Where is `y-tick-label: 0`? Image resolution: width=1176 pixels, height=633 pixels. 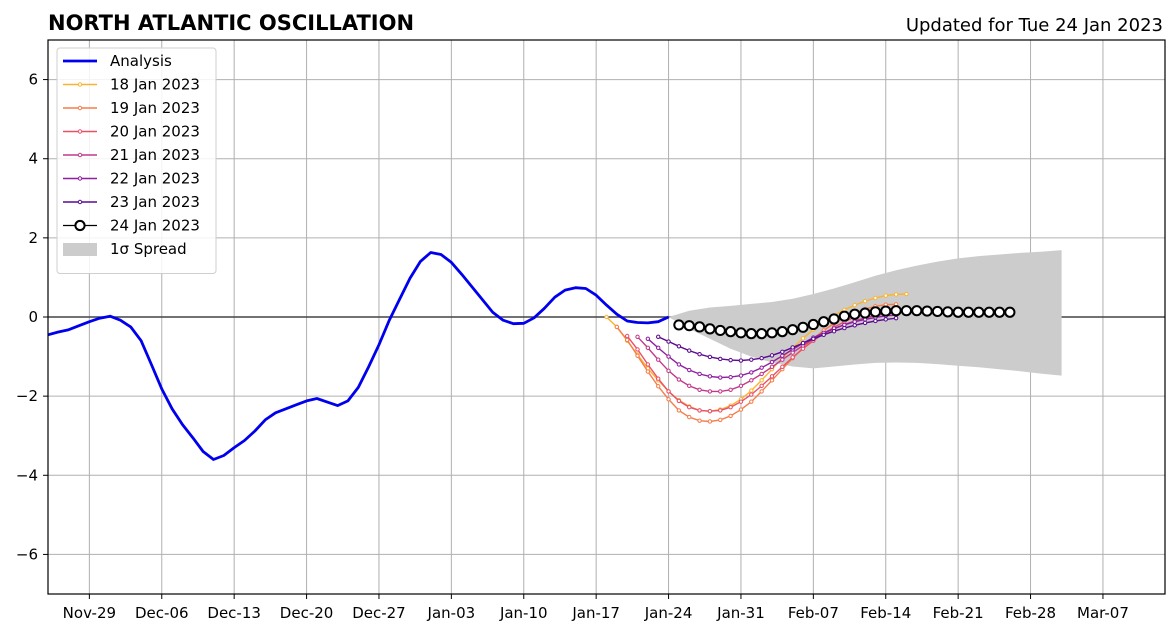 y-tick-label: 0 is located at coordinates (33, 317).